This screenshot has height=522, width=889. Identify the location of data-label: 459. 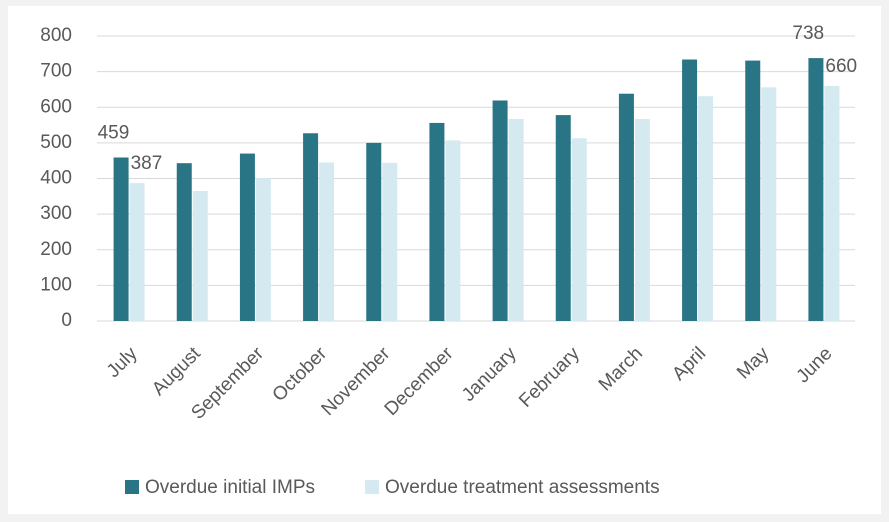
(114, 132).